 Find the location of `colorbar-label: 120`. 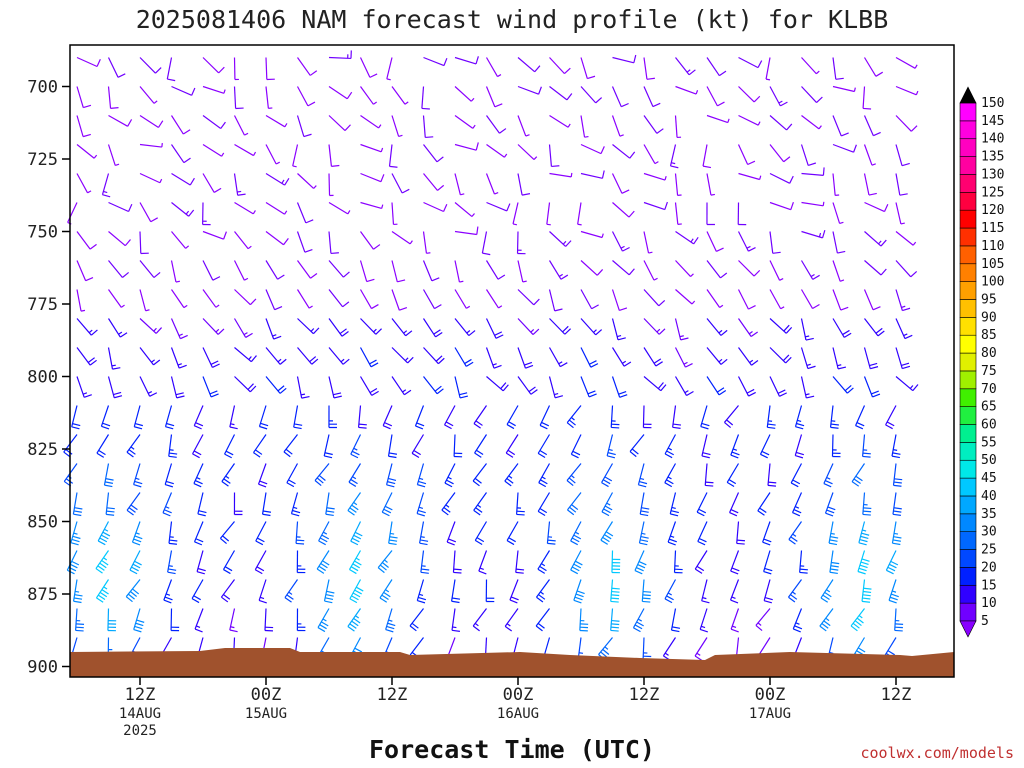

colorbar-label: 120 is located at coordinates (992, 210).